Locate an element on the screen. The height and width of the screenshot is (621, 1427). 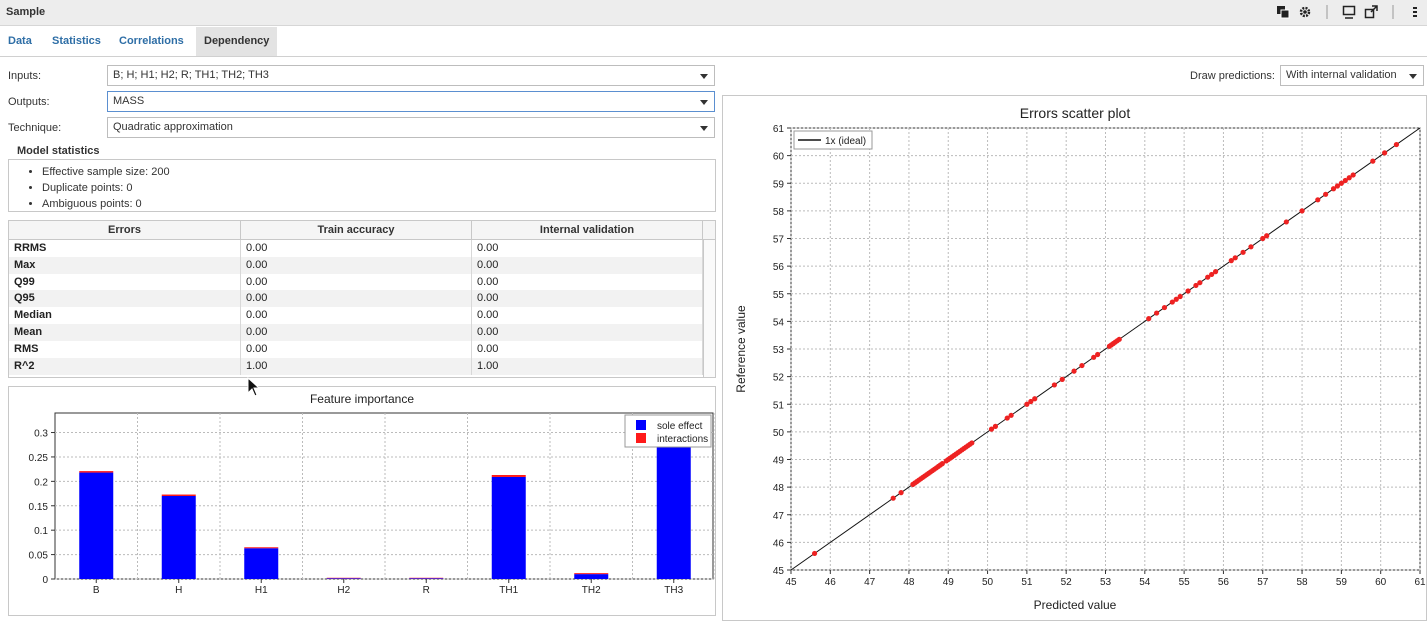
bar-sole-effect-h2 is located at coordinates (343, 578).